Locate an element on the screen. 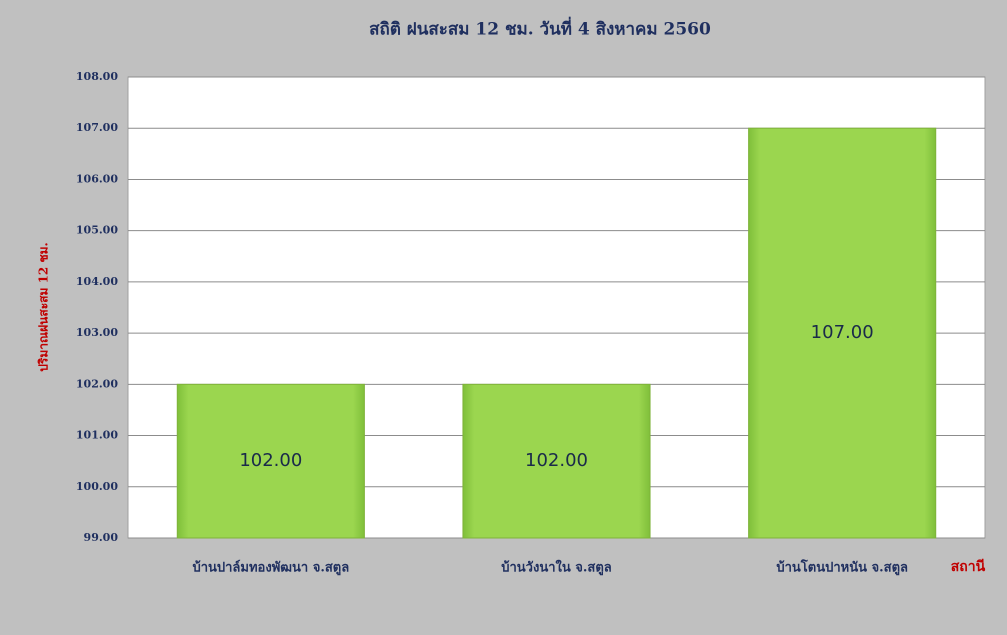 The image size is (1007, 635). y-tick-label: 105.00 is located at coordinates (97, 230).